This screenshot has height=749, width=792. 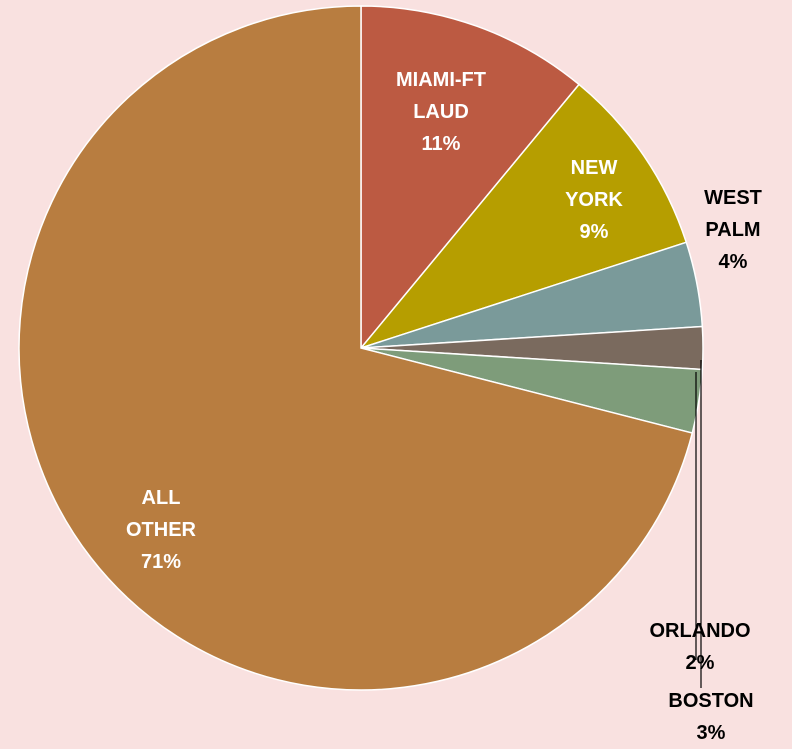 What do you see at coordinates (441, 144) in the screenshot?
I see `value-label: 11%` at bounding box center [441, 144].